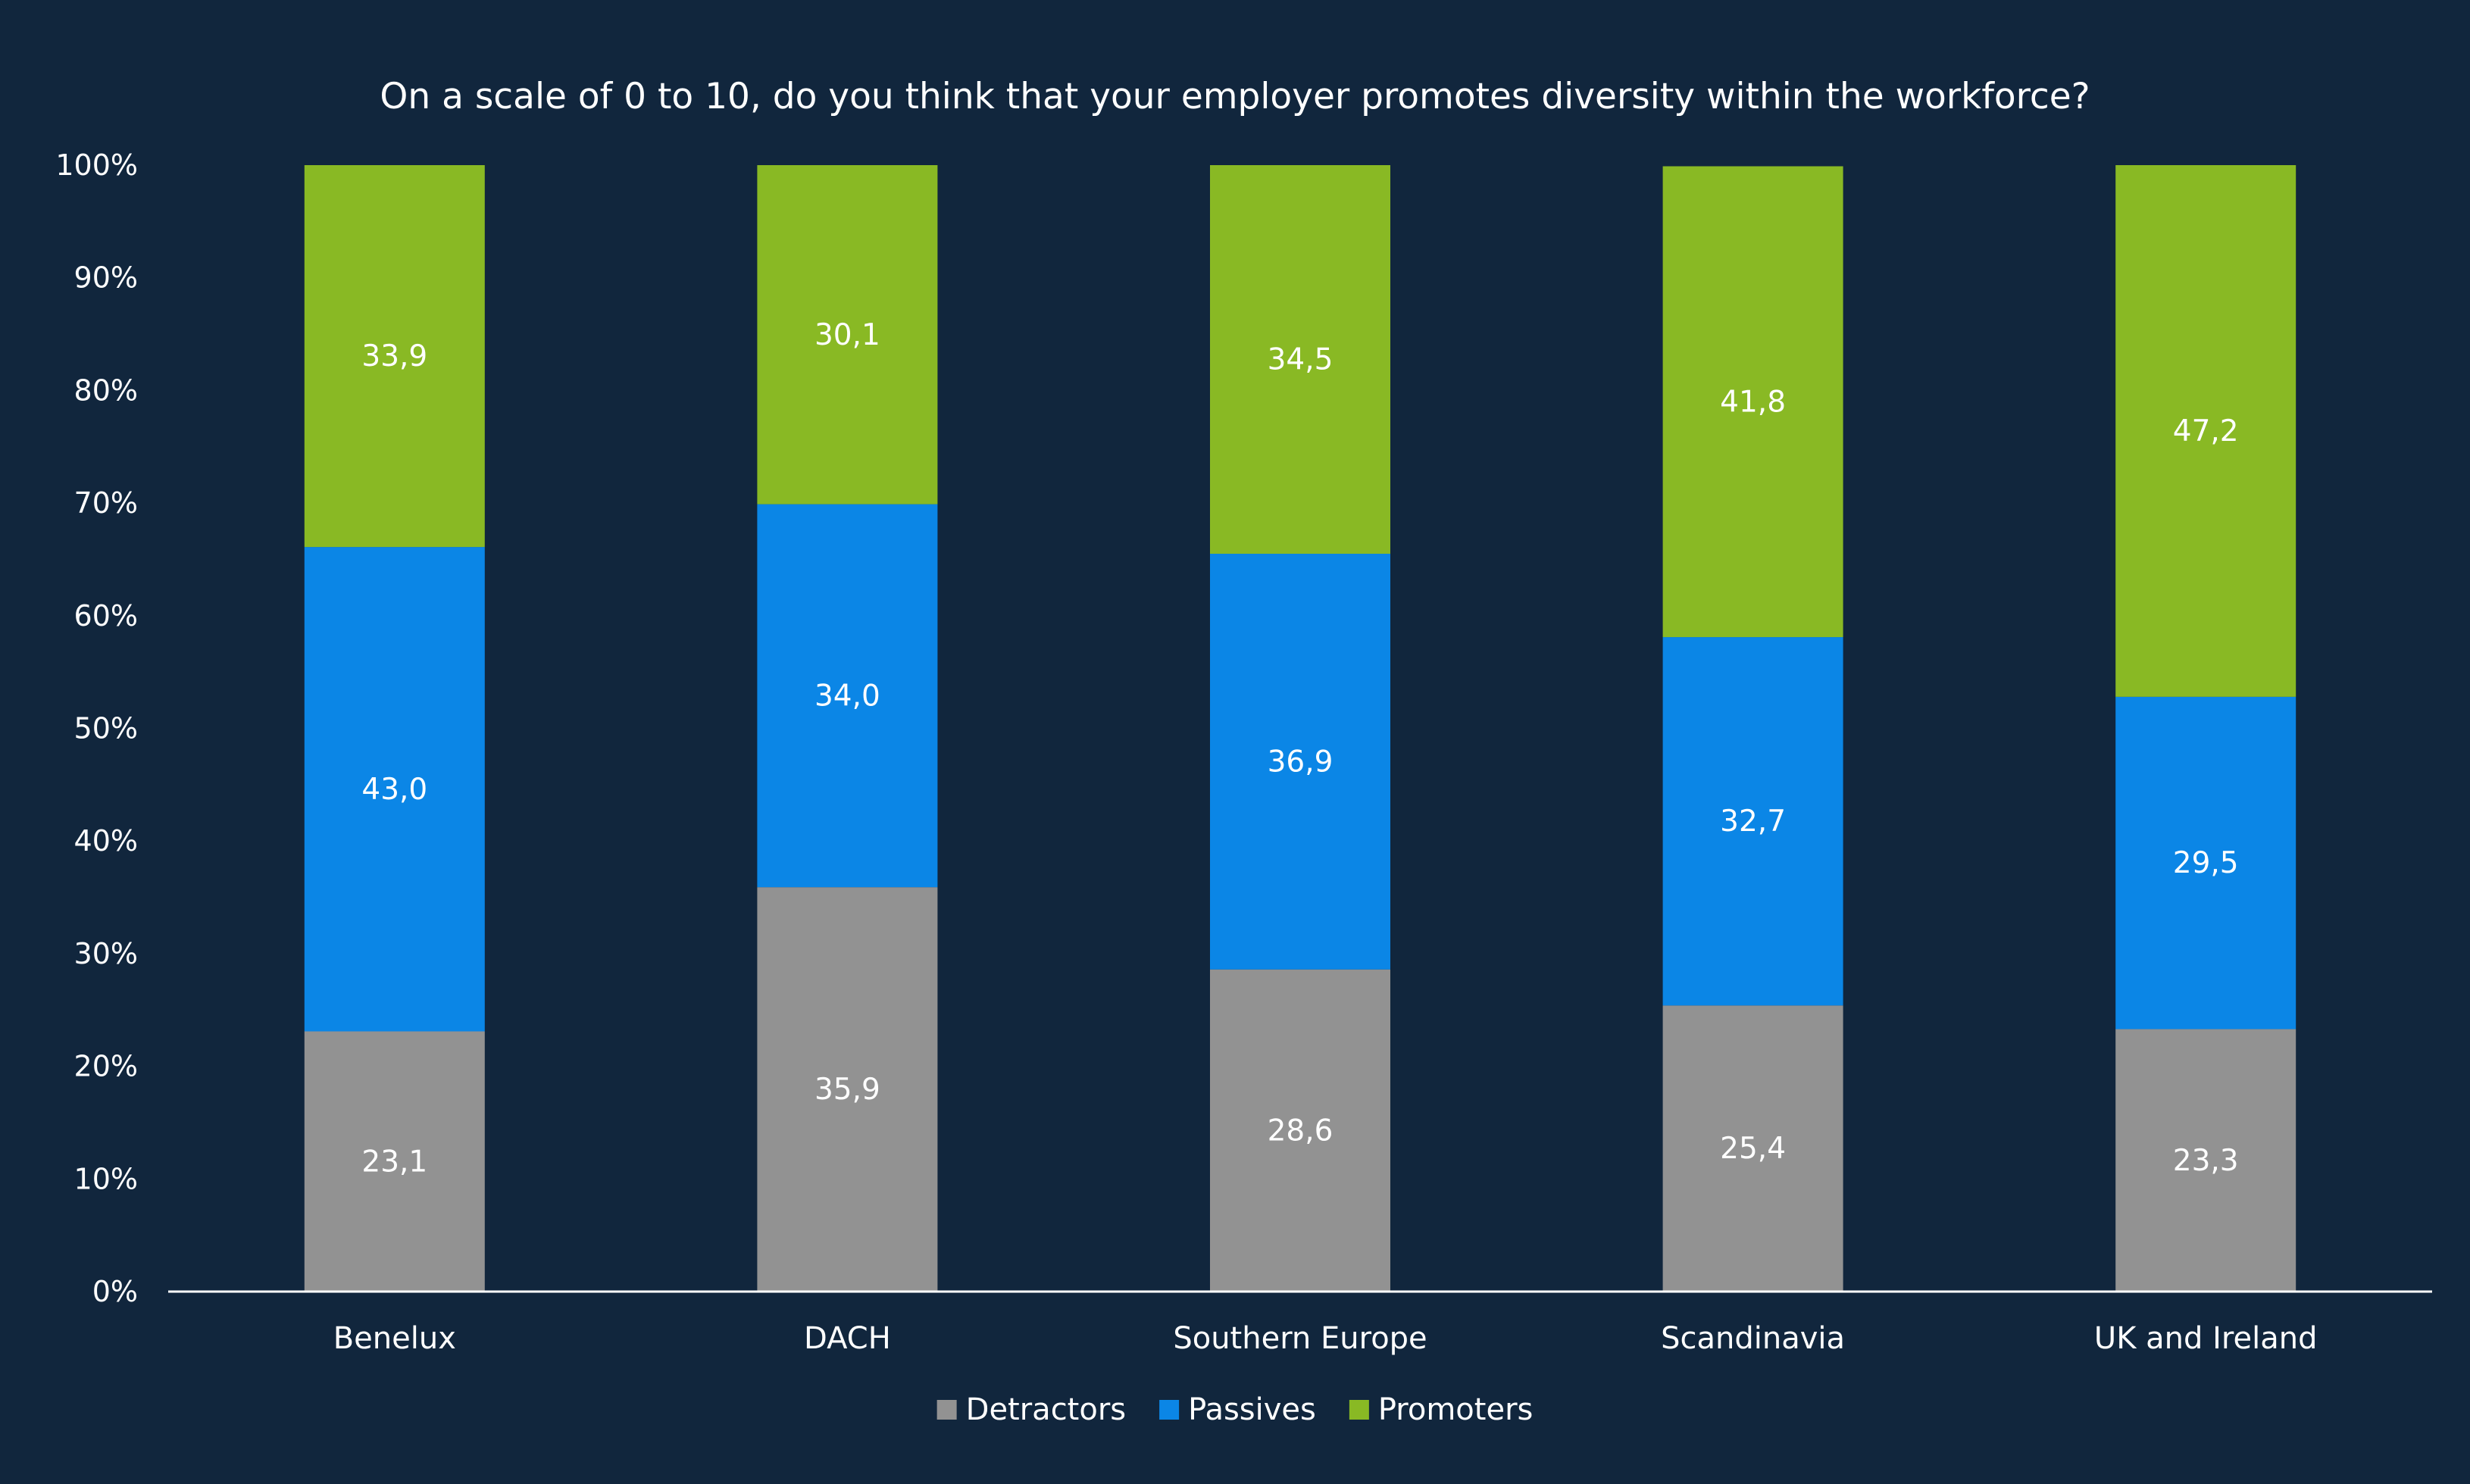 The image size is (2470, 1484). What do you see at coordinates (106, 390) in the screenshot?
I see `y-tick-label: 80%` at bounding box center [106, 390].